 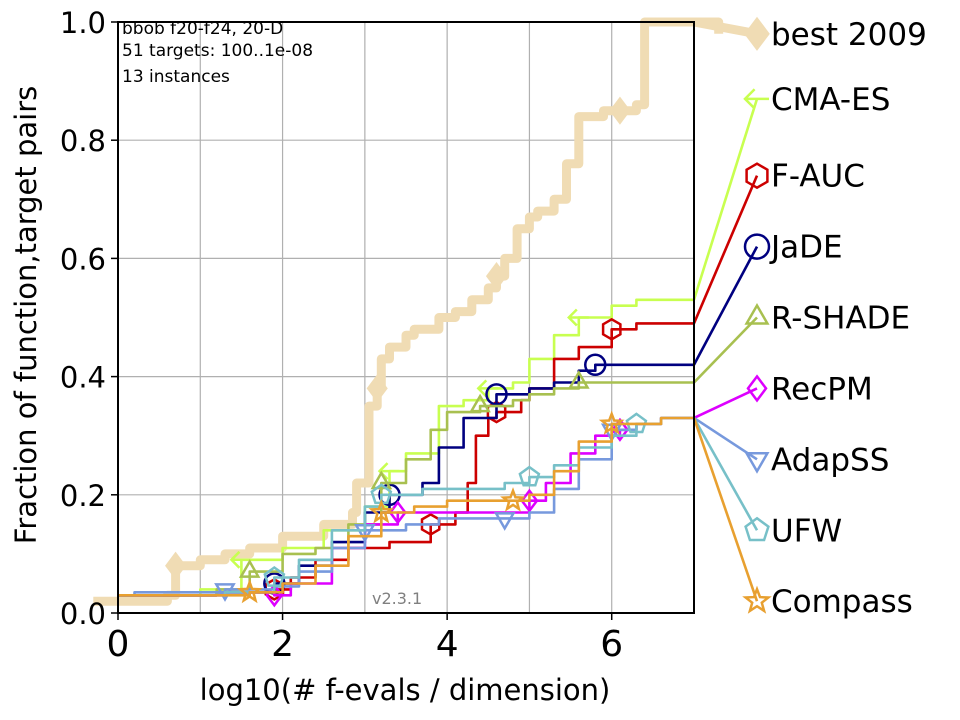 What do you see at coordinates (83, 23) in the screenshot?
I see `y-tick-label: 1.0` at bounding box center [83, 23].